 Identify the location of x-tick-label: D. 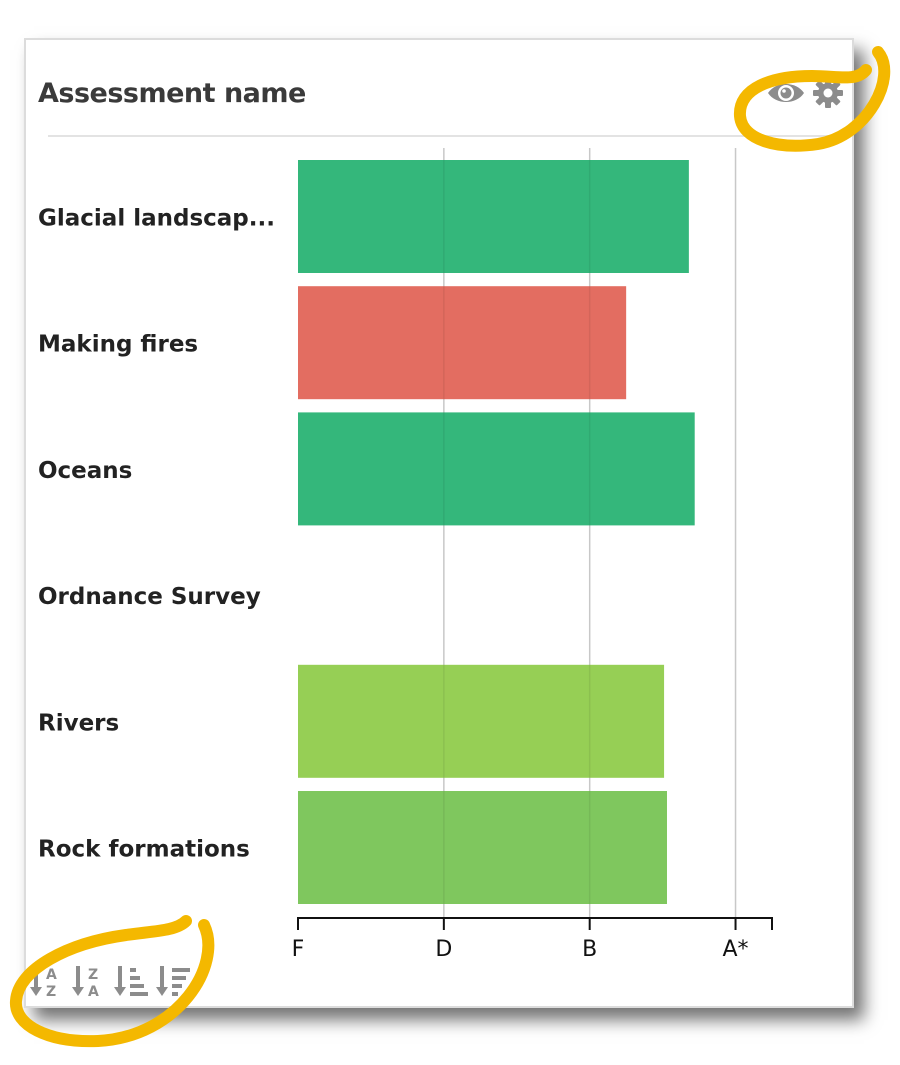
(443, 949).